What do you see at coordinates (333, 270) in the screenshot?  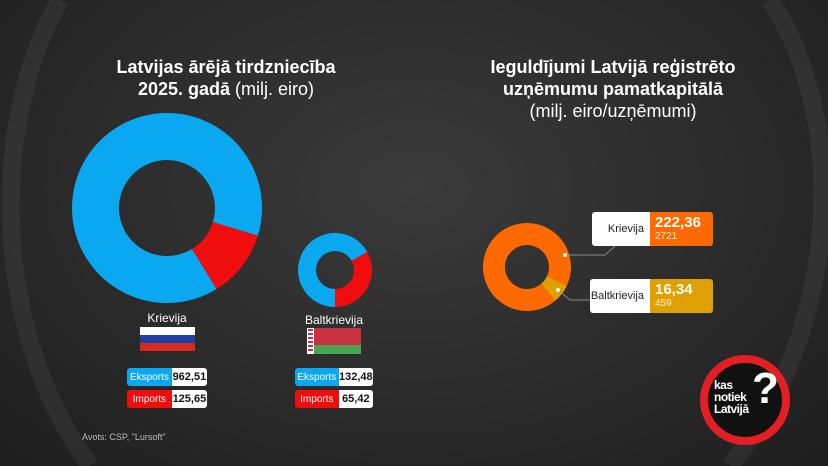 I see `belarus-export-slice` at bounding box center [333, 270].